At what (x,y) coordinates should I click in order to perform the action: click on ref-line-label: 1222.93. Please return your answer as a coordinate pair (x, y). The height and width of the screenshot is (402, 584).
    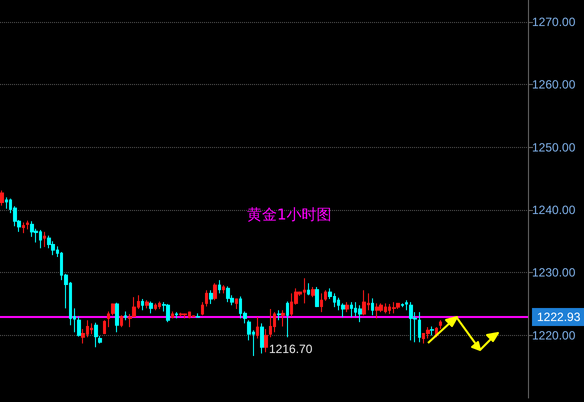
    Looking at the image, I should click on (559, 317).